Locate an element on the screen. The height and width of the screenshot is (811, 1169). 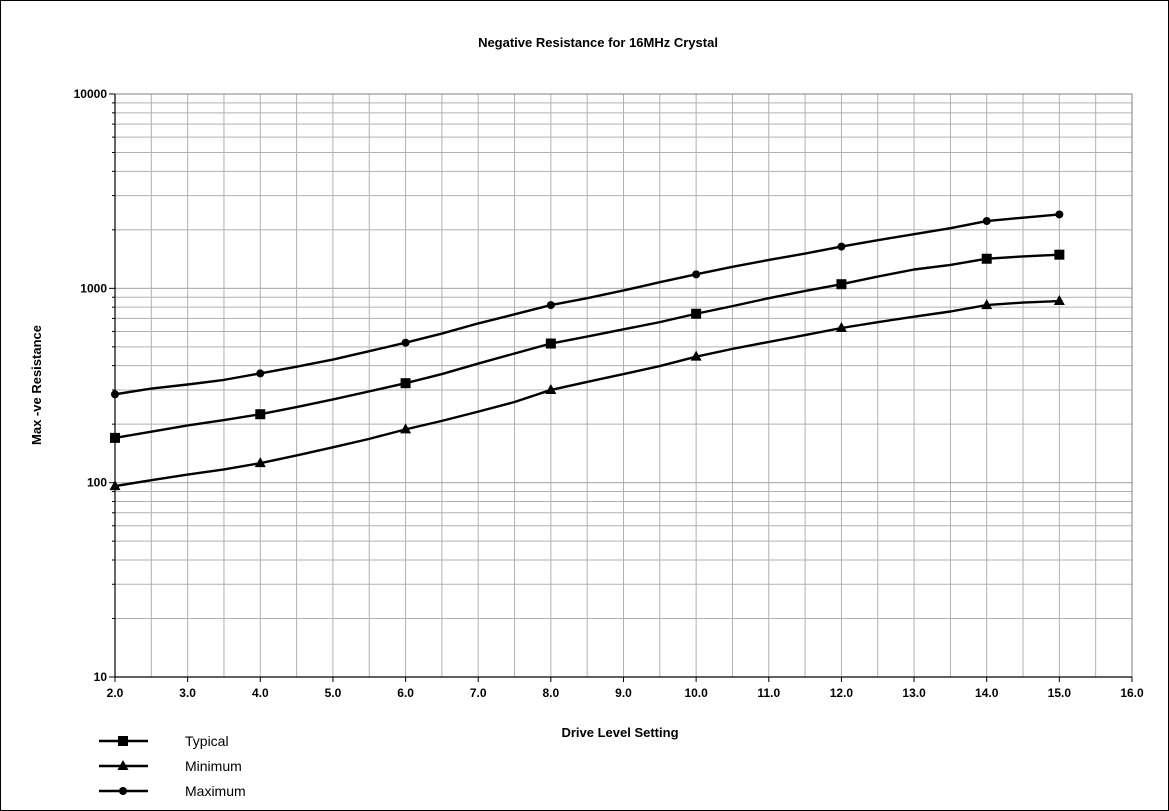
legend: Typical Minimum Maximum is located at coordinates (172, 766).